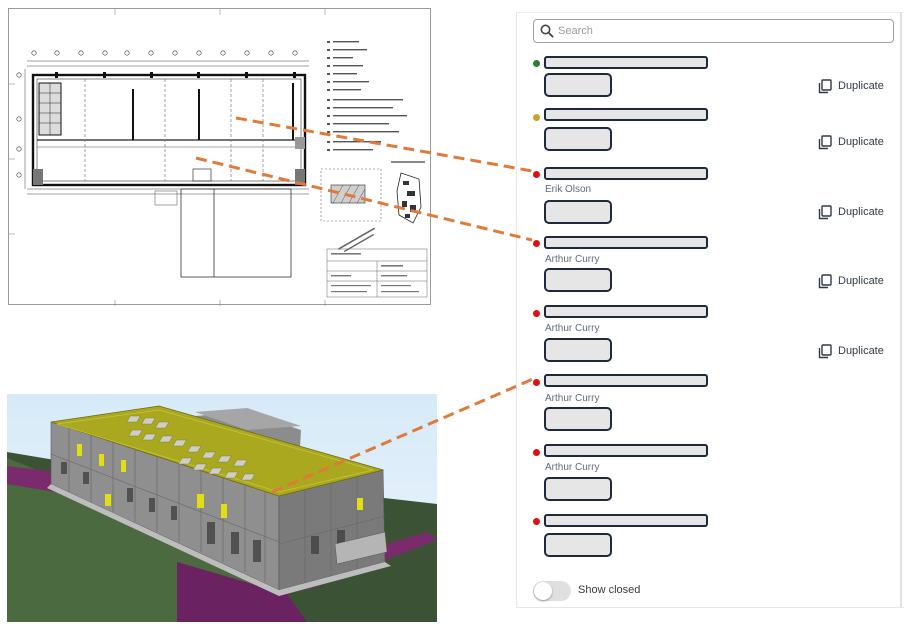 The image size is (909, 631). I want to click on toggle-knob, so click(543, 591).